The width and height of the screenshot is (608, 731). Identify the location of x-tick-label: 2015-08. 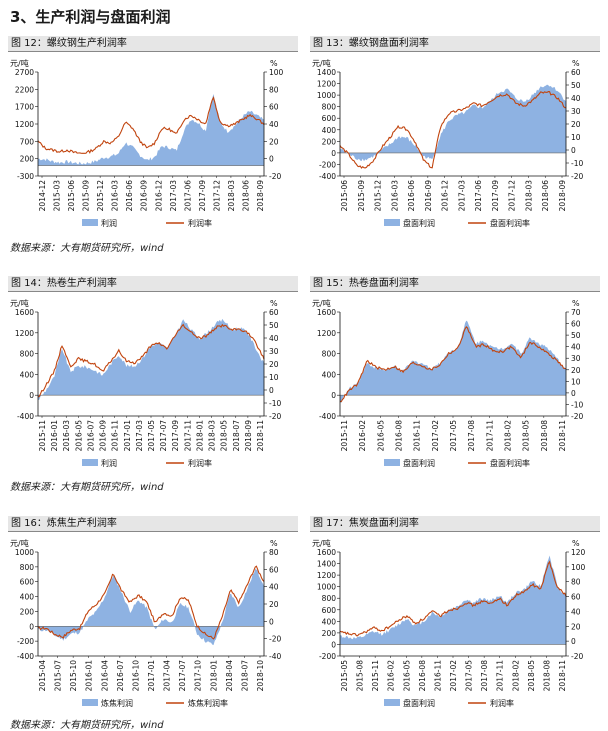
(360, 676).